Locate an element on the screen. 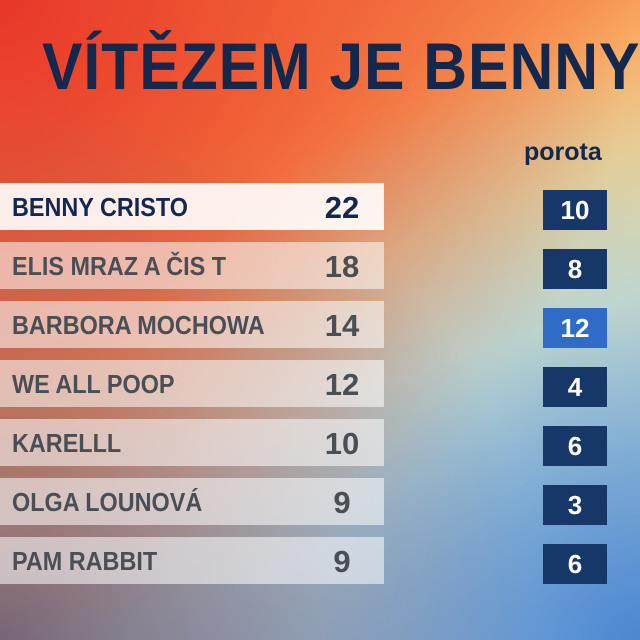 The height and width of the screenshot is (640, 640). contestant-name: BARBORA MOCHOWA is located at coordinates (138, 325).